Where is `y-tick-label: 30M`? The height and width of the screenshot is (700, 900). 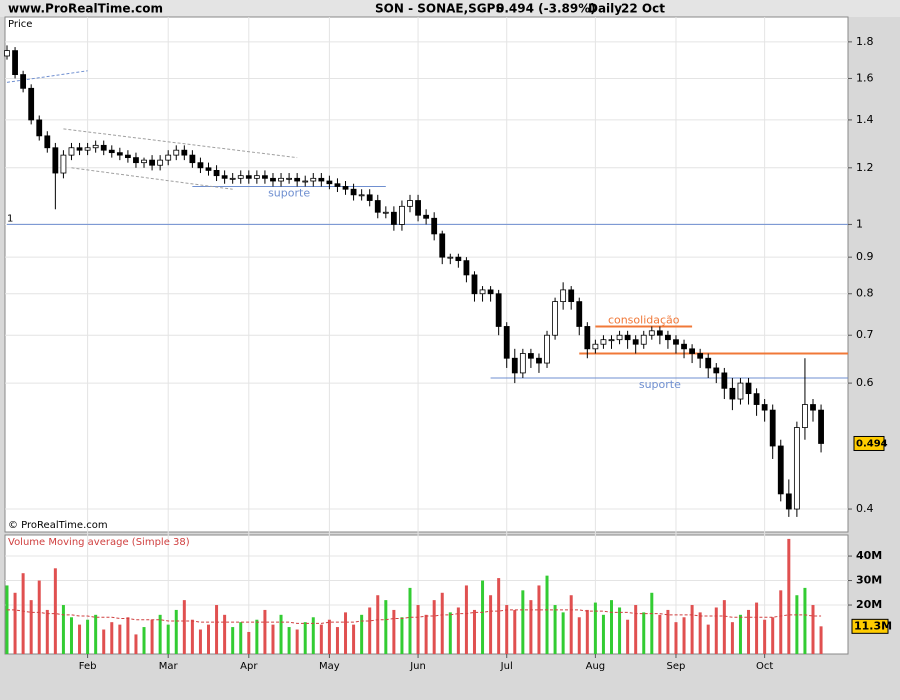
y-tick-label: 30M is located at coordinates (869, 580).